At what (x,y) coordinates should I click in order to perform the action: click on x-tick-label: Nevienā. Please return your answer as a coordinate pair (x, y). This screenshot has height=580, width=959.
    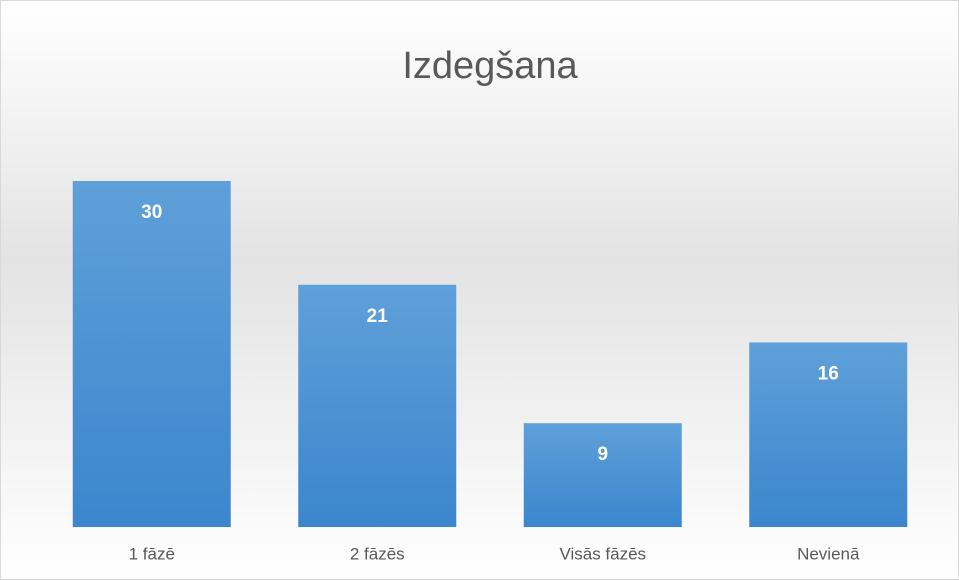
    Looking at the image, I should click on (828, 553).